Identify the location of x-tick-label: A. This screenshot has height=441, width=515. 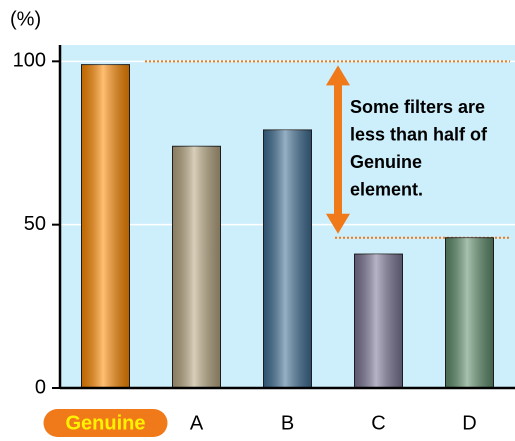
(197, 423).